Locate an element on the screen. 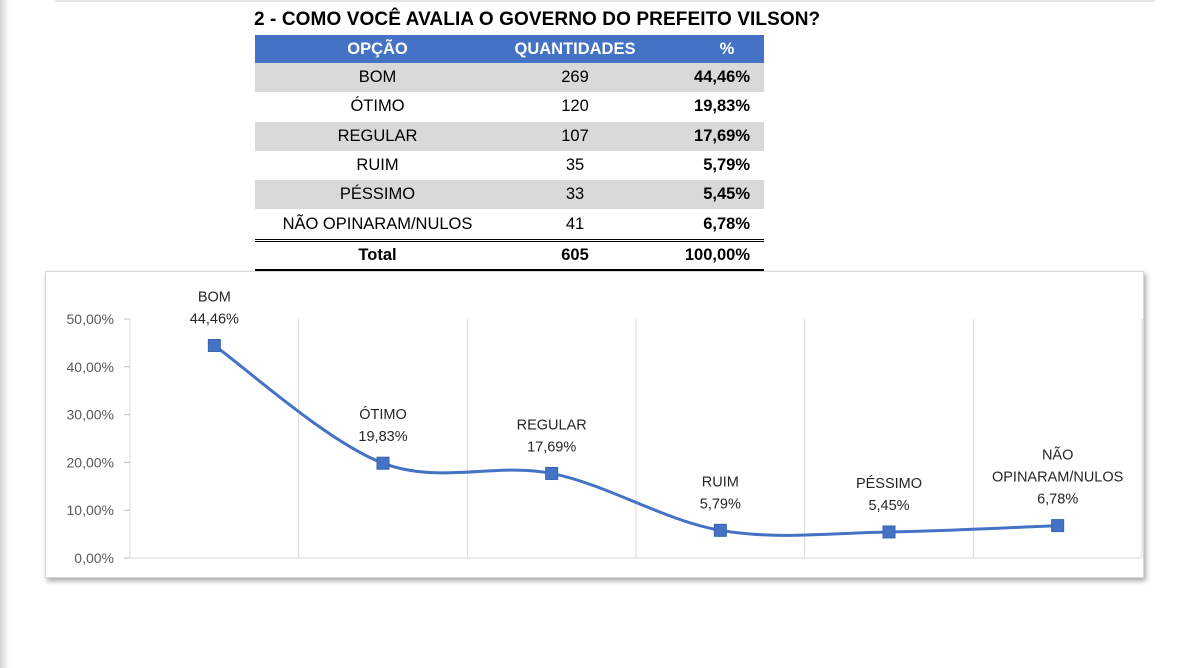 The image size is (1203, 668). table-row: PÉSSIMO 33 5,45% is located at coordinates (509, 195).